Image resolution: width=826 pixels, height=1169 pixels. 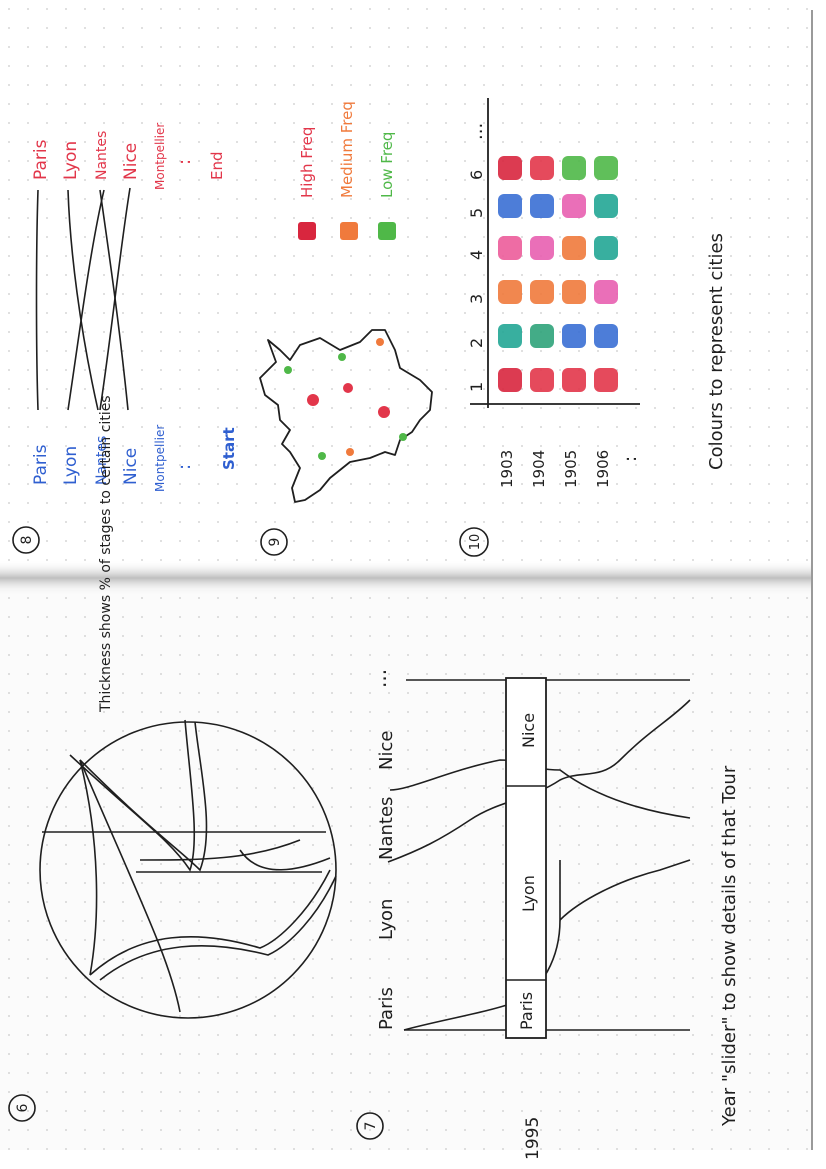 I want to click on start-label: Start, so click(x=229, y=448).